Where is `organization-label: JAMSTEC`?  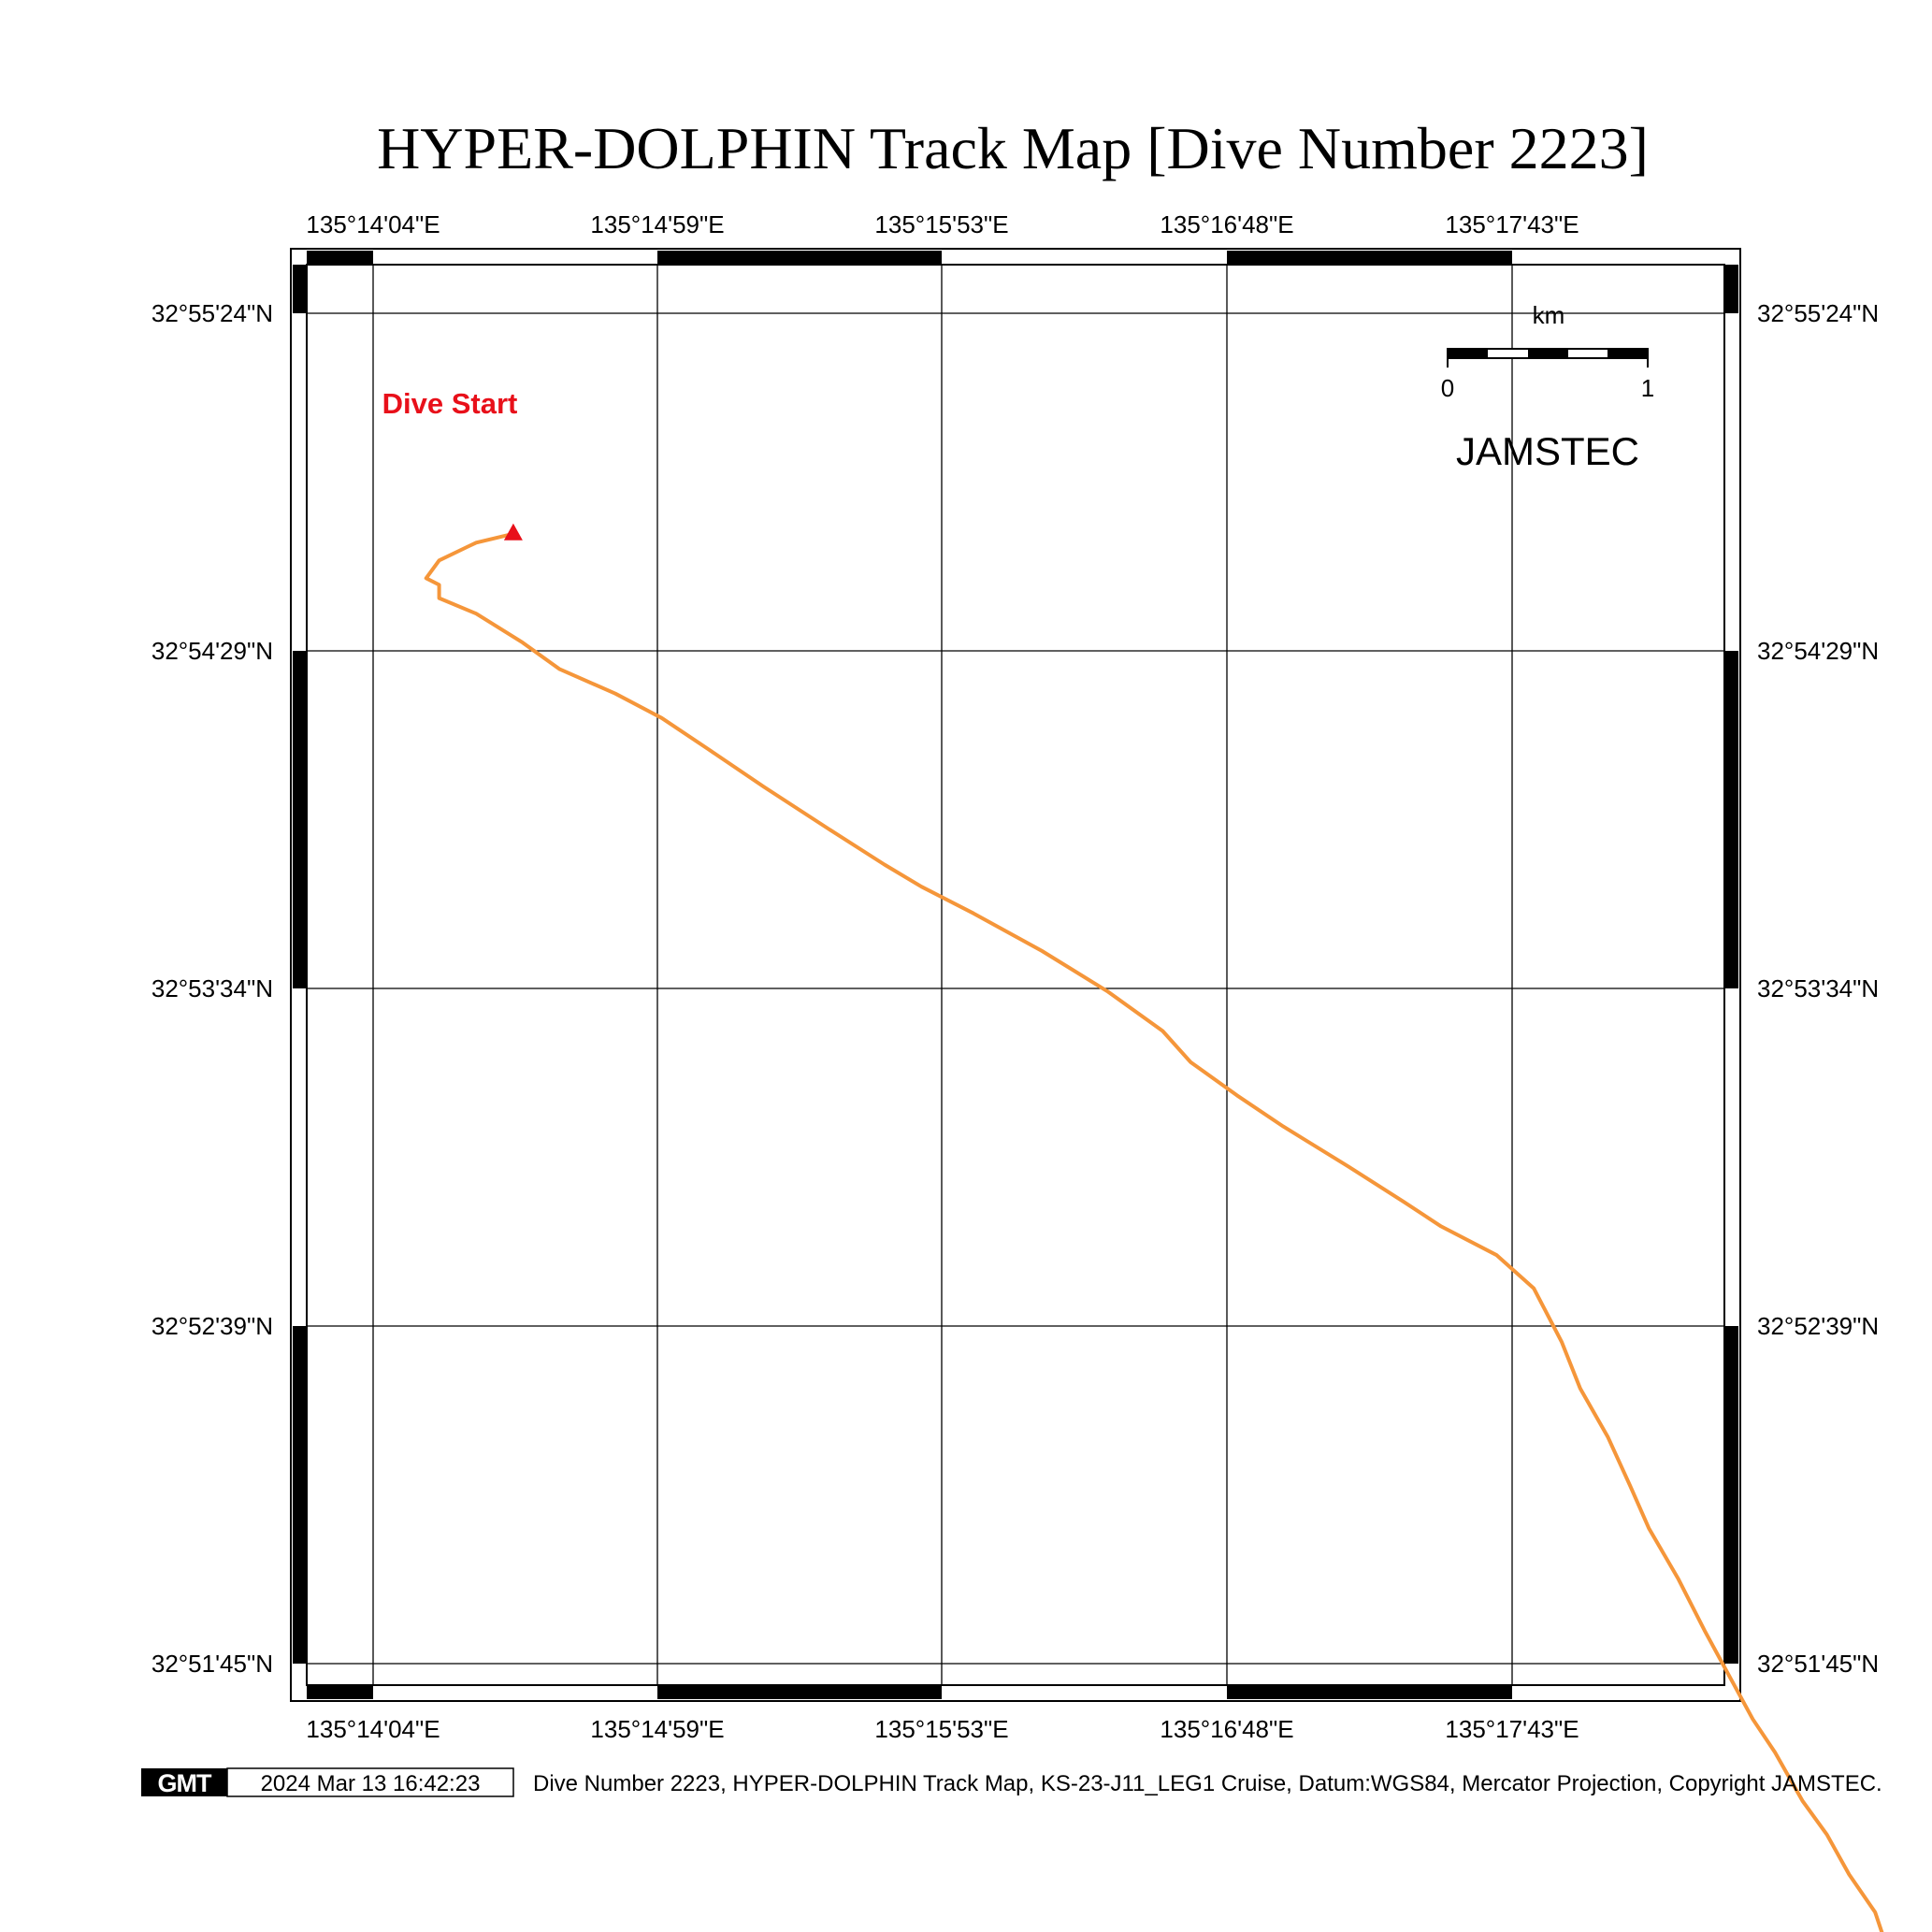
organization-label: JAMSTEC is located at coordinates (1547, 451).